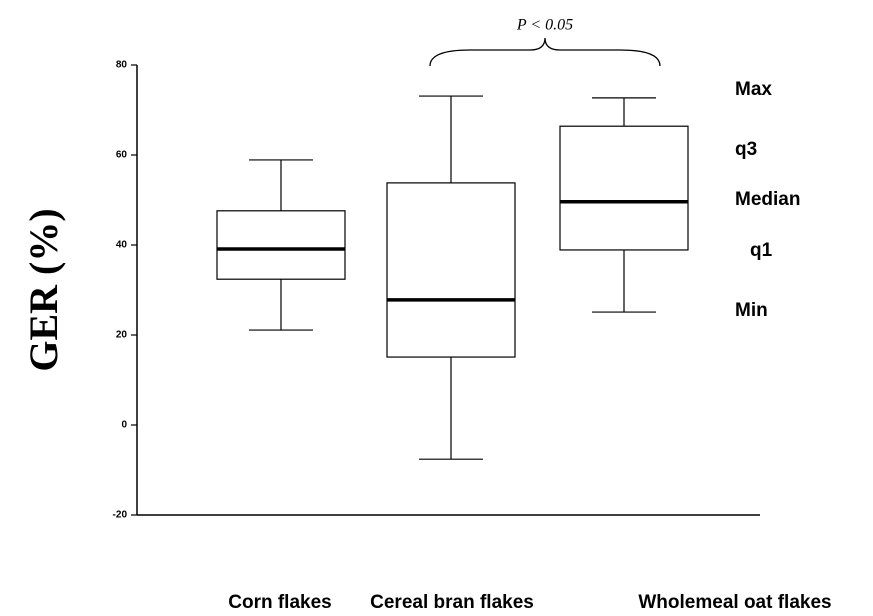 This screenshot has height=616, width=873. Describe the element at coordinates (122, 335) in the screenshot. I see `y-tick-label: 20` at that location.